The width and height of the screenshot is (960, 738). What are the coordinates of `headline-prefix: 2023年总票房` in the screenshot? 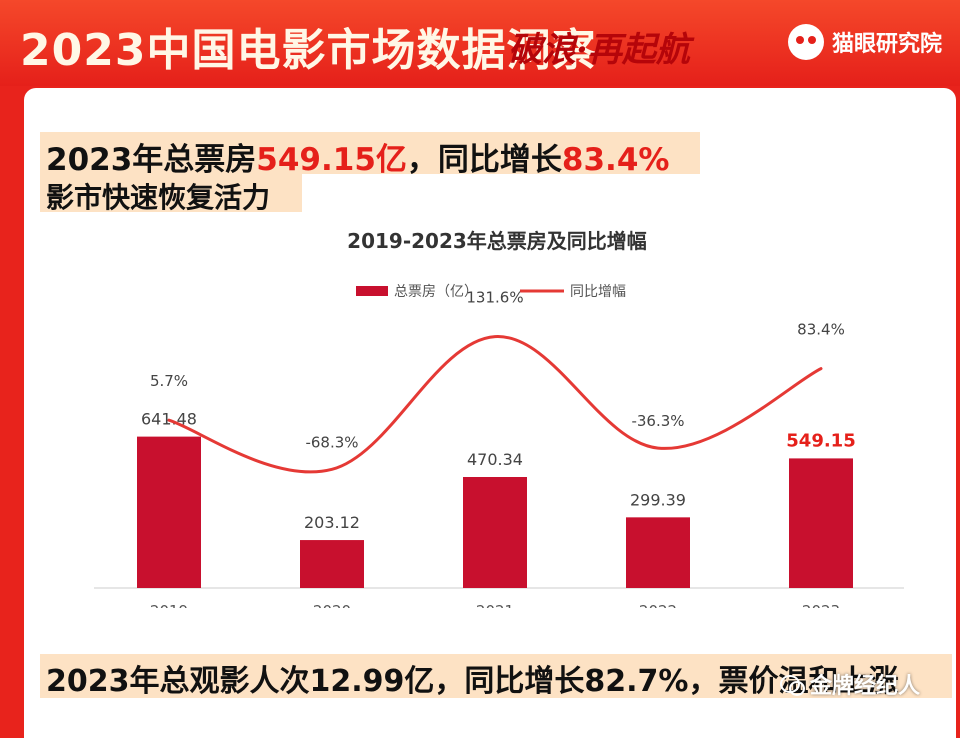 It's located at (151, 160).